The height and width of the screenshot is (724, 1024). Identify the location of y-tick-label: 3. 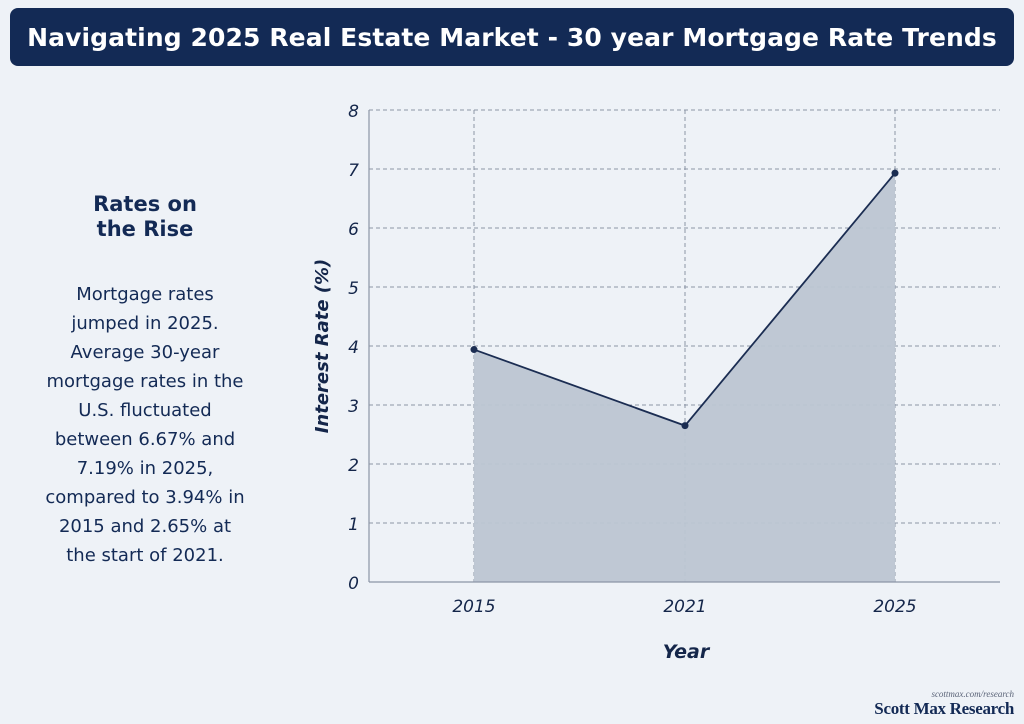
(353, 407).